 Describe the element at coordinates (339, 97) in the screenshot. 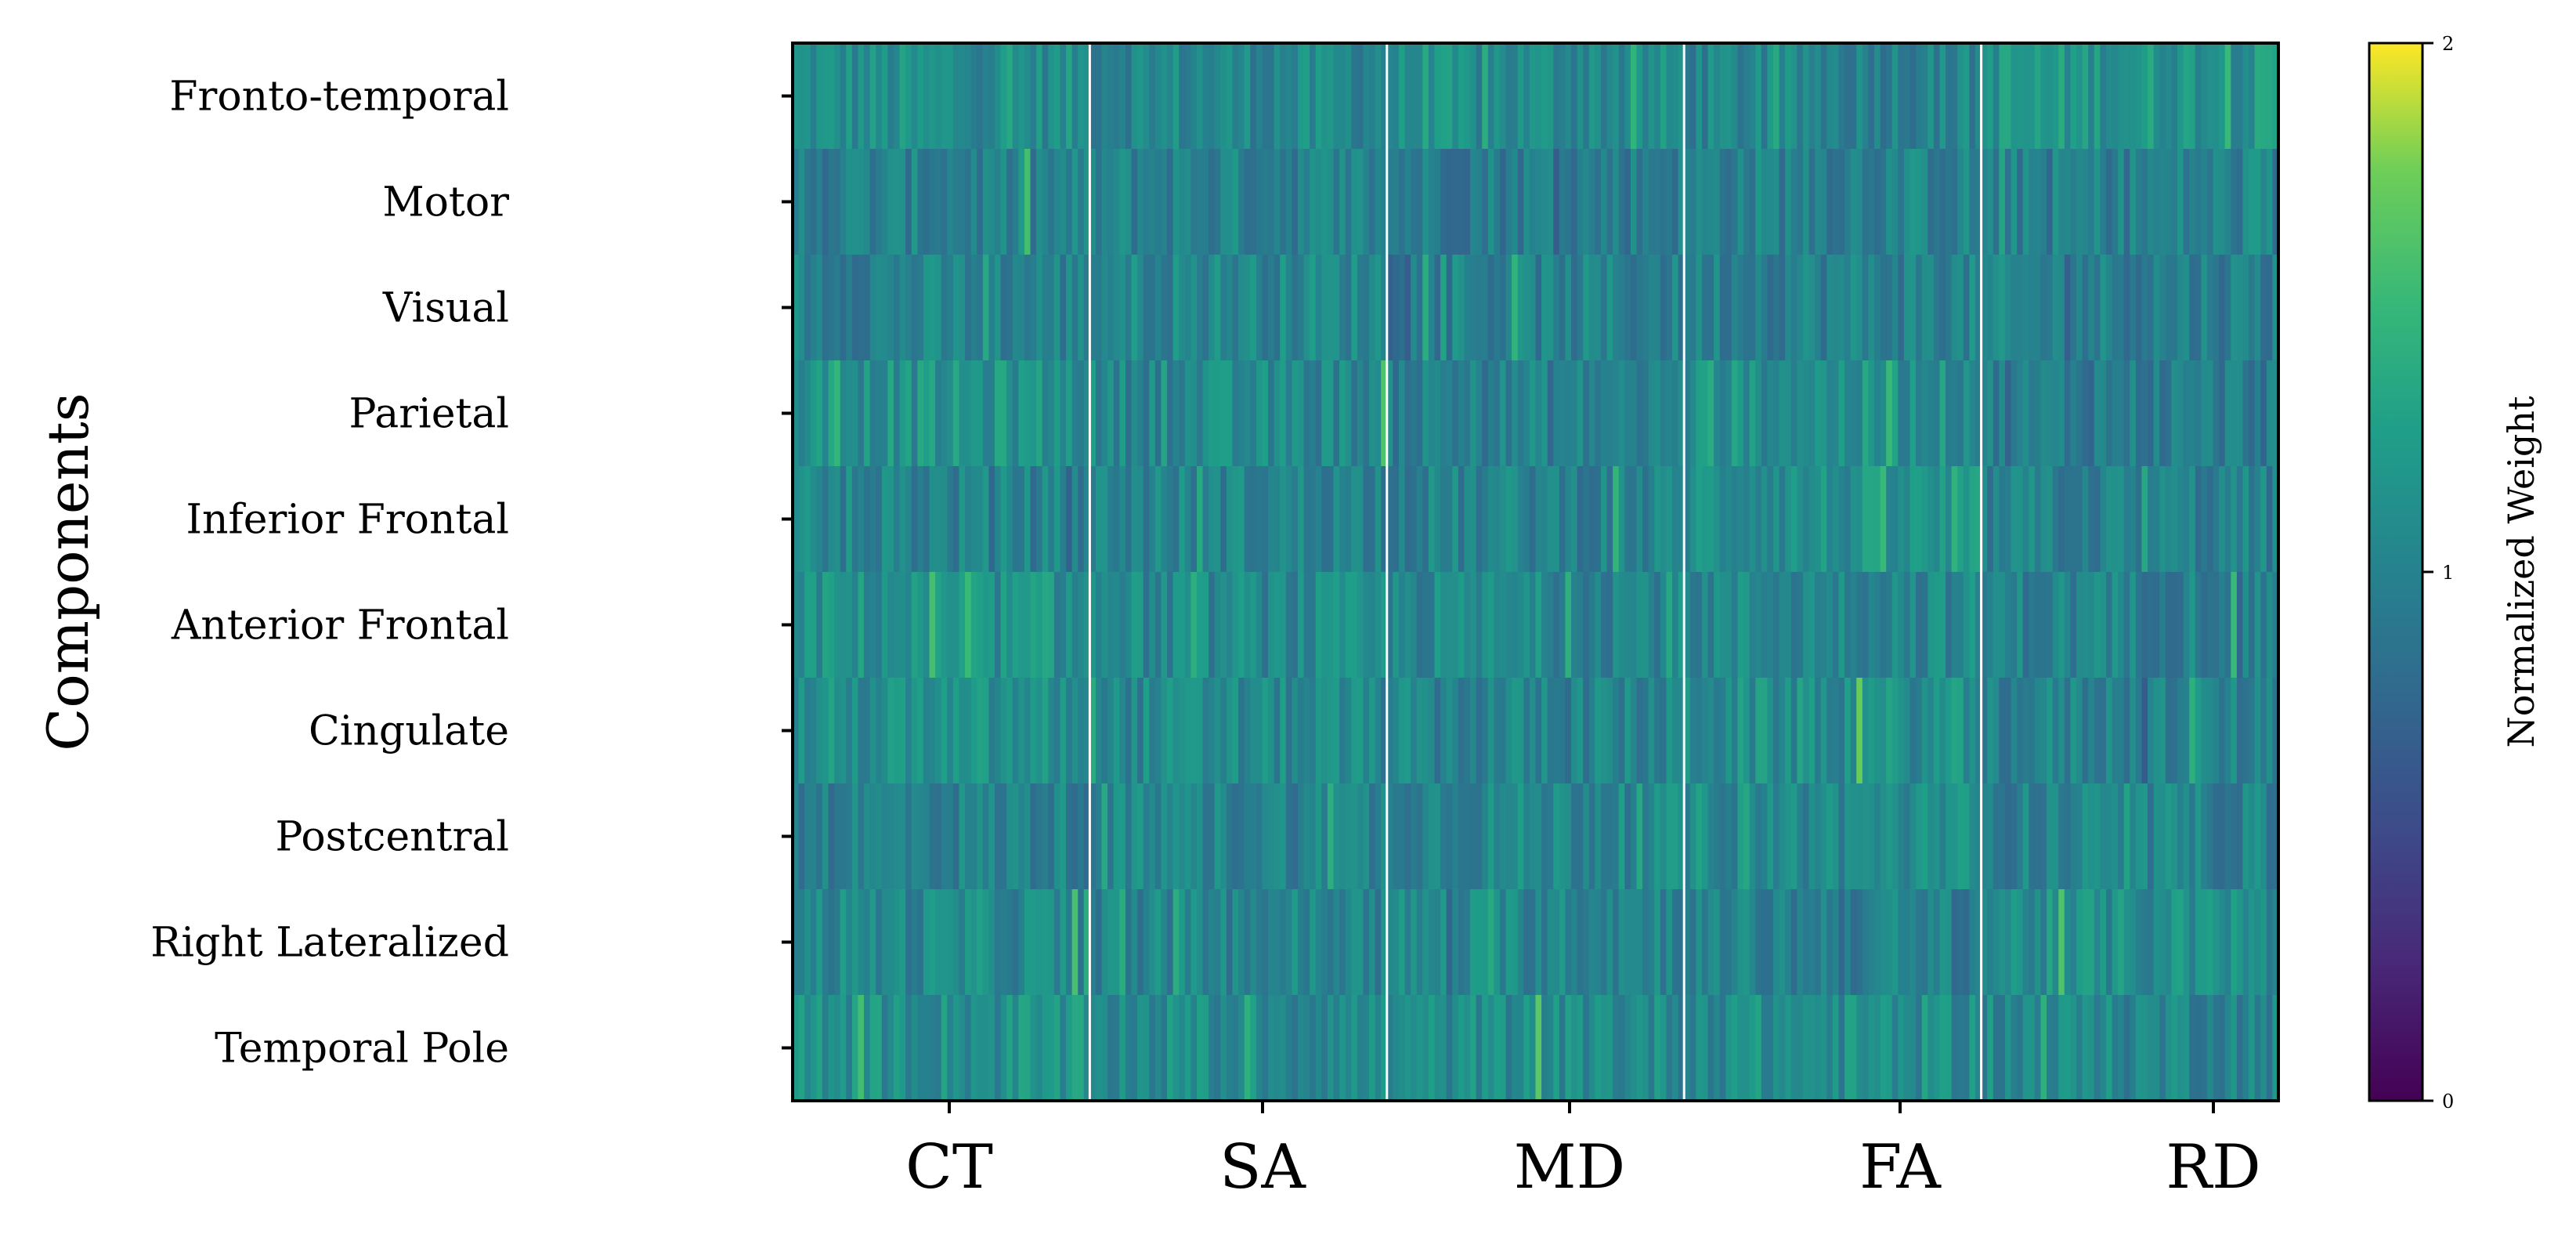

I see `row-label: Fronto-temporal` at that location.